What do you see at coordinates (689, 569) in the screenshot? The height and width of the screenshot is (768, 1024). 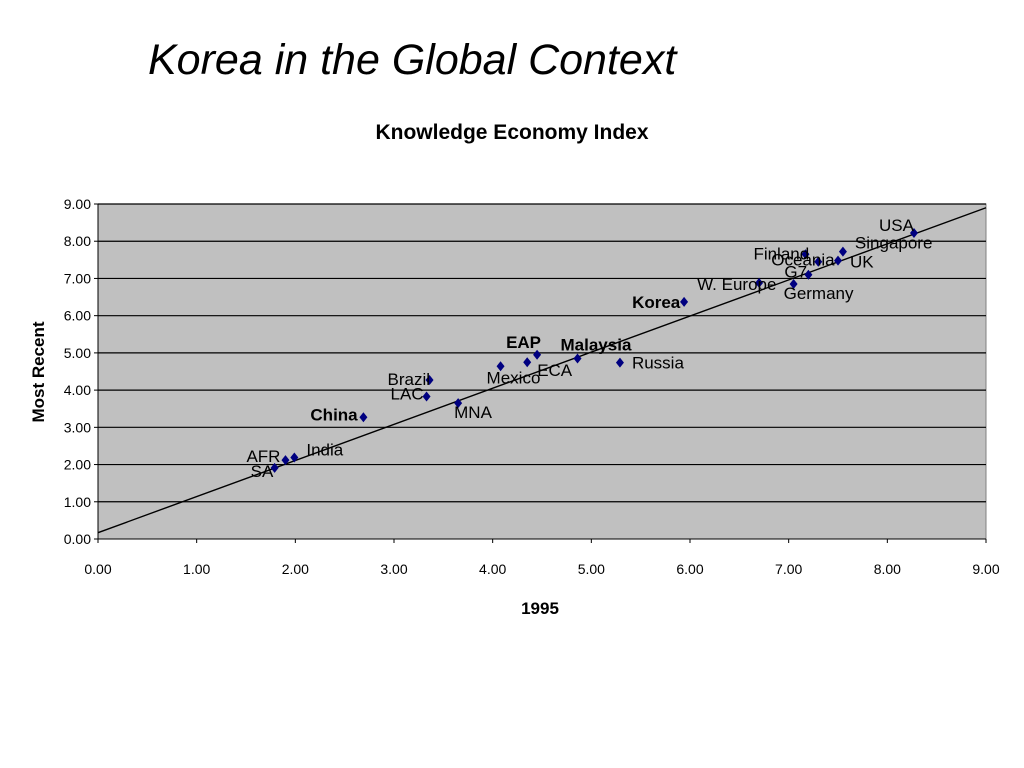 I see `x-tick-label: 6.00` at bounding box center [689, 569].